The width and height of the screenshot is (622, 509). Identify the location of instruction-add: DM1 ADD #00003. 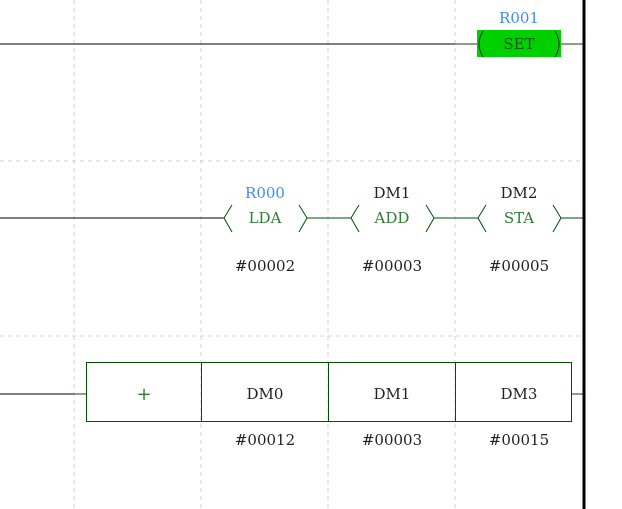
(392, 229).